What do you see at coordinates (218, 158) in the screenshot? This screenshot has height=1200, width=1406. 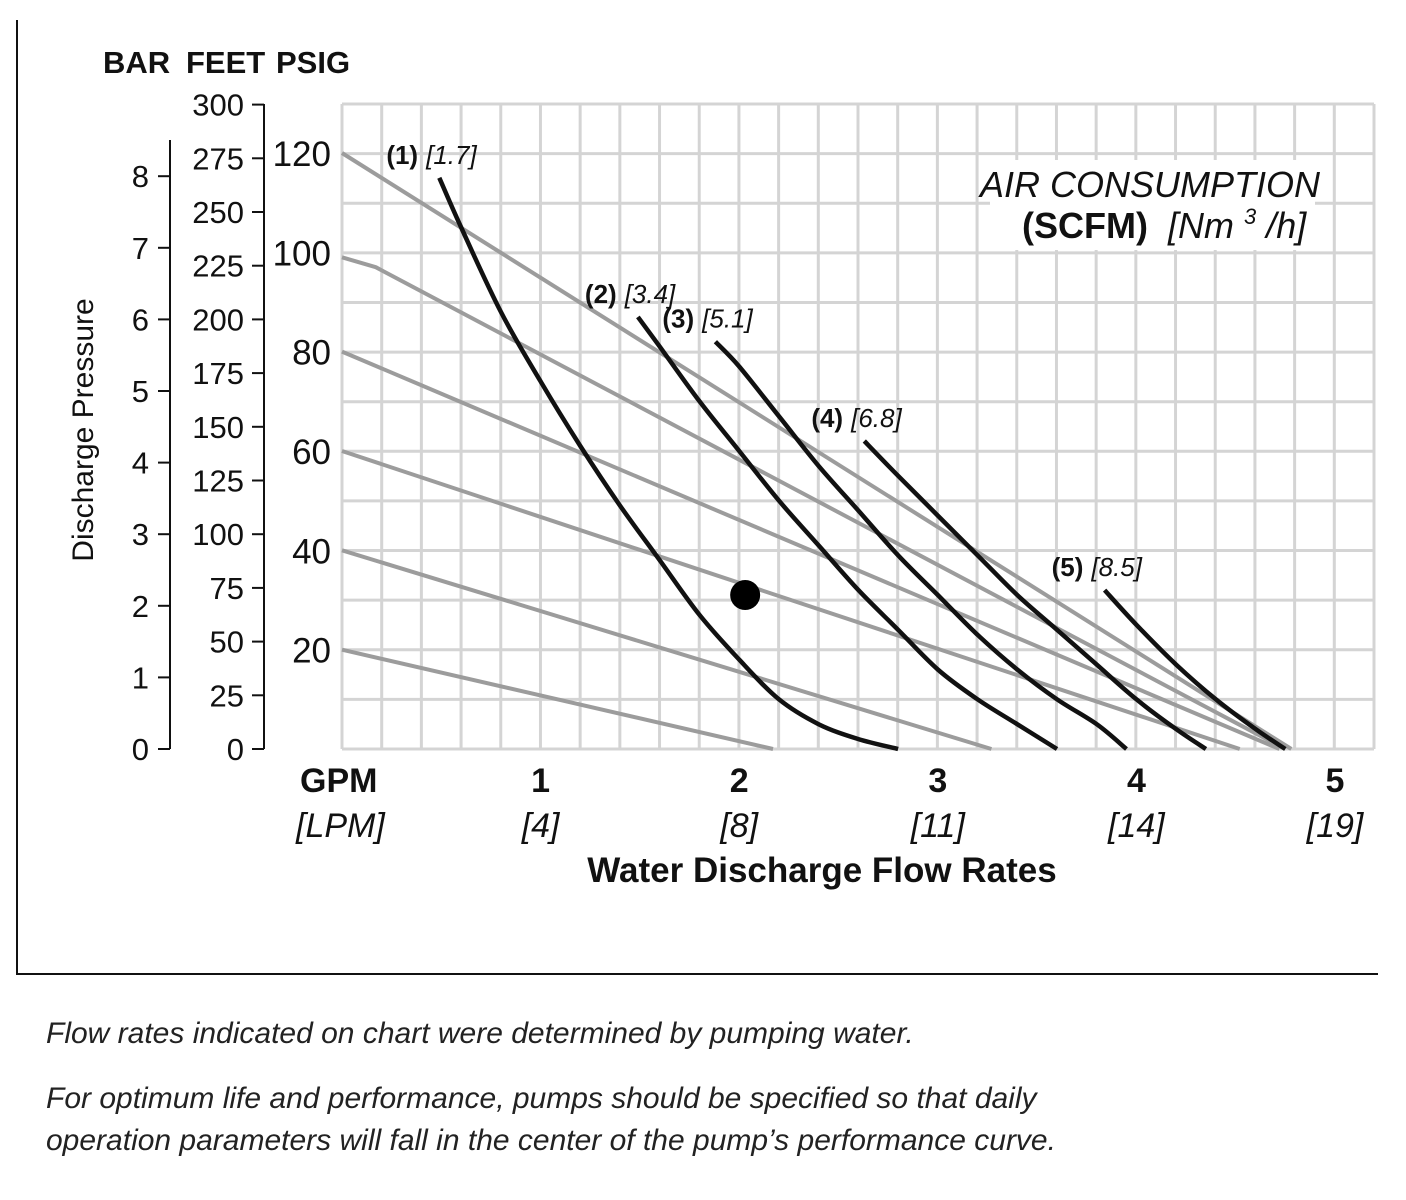 I see `feet-tick-label: 275` at bounding box center [218, 158].